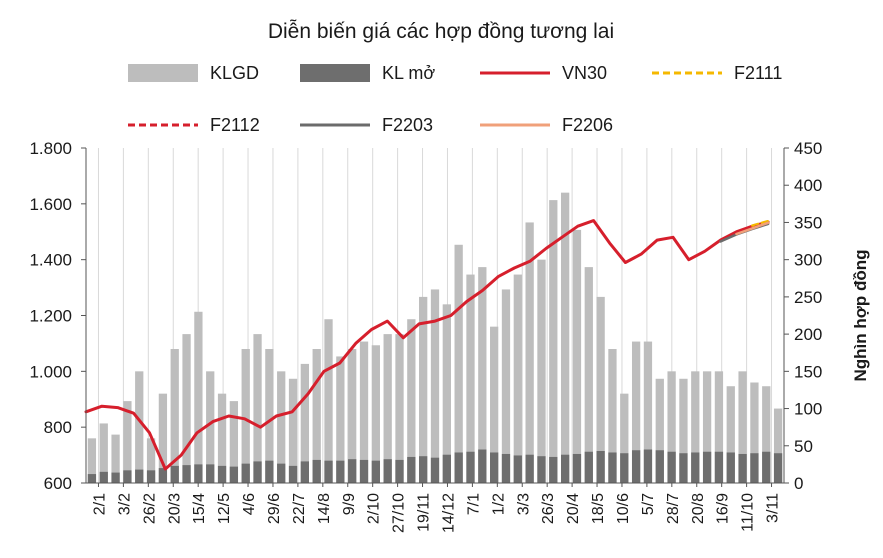 The image size is (883, 558). I want to click on legend-item-f2203: F2203, so click(366, 125).